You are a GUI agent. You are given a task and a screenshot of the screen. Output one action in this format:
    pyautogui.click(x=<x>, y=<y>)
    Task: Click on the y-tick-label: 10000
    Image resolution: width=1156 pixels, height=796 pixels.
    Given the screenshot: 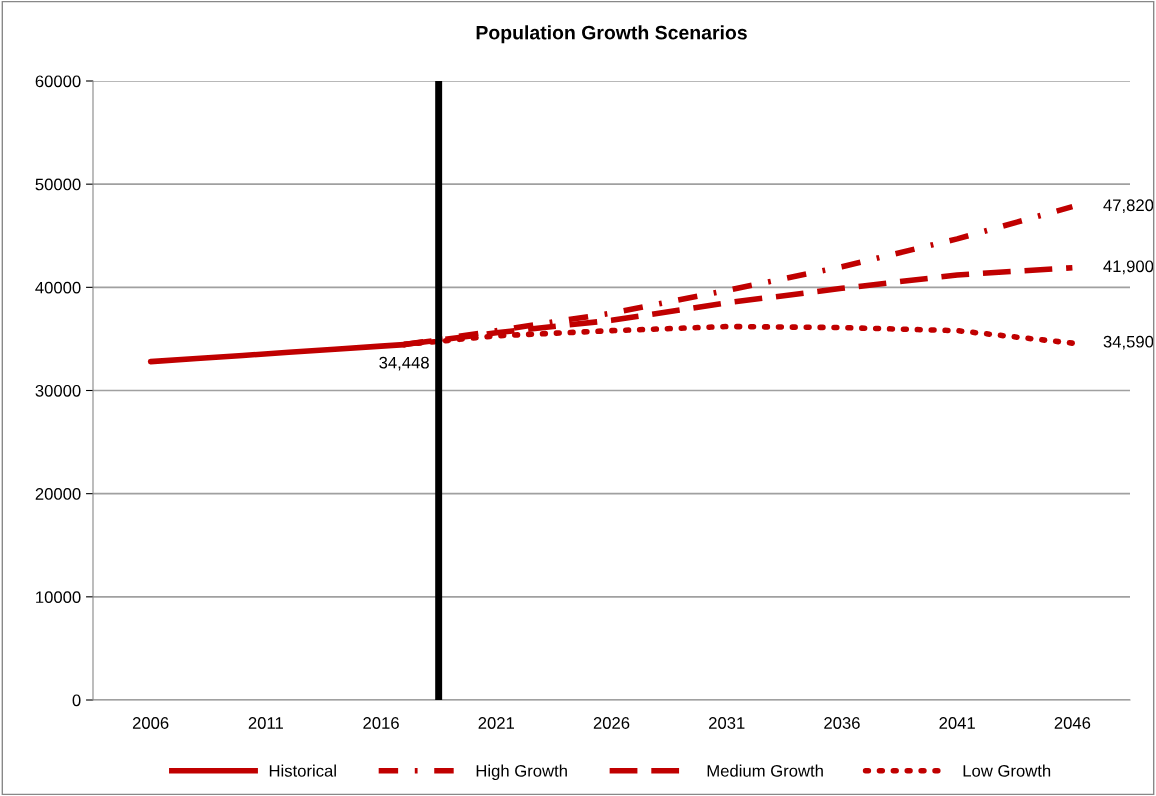 What is the action you would take?
    pyautogui.click(x=58, y=597)
    